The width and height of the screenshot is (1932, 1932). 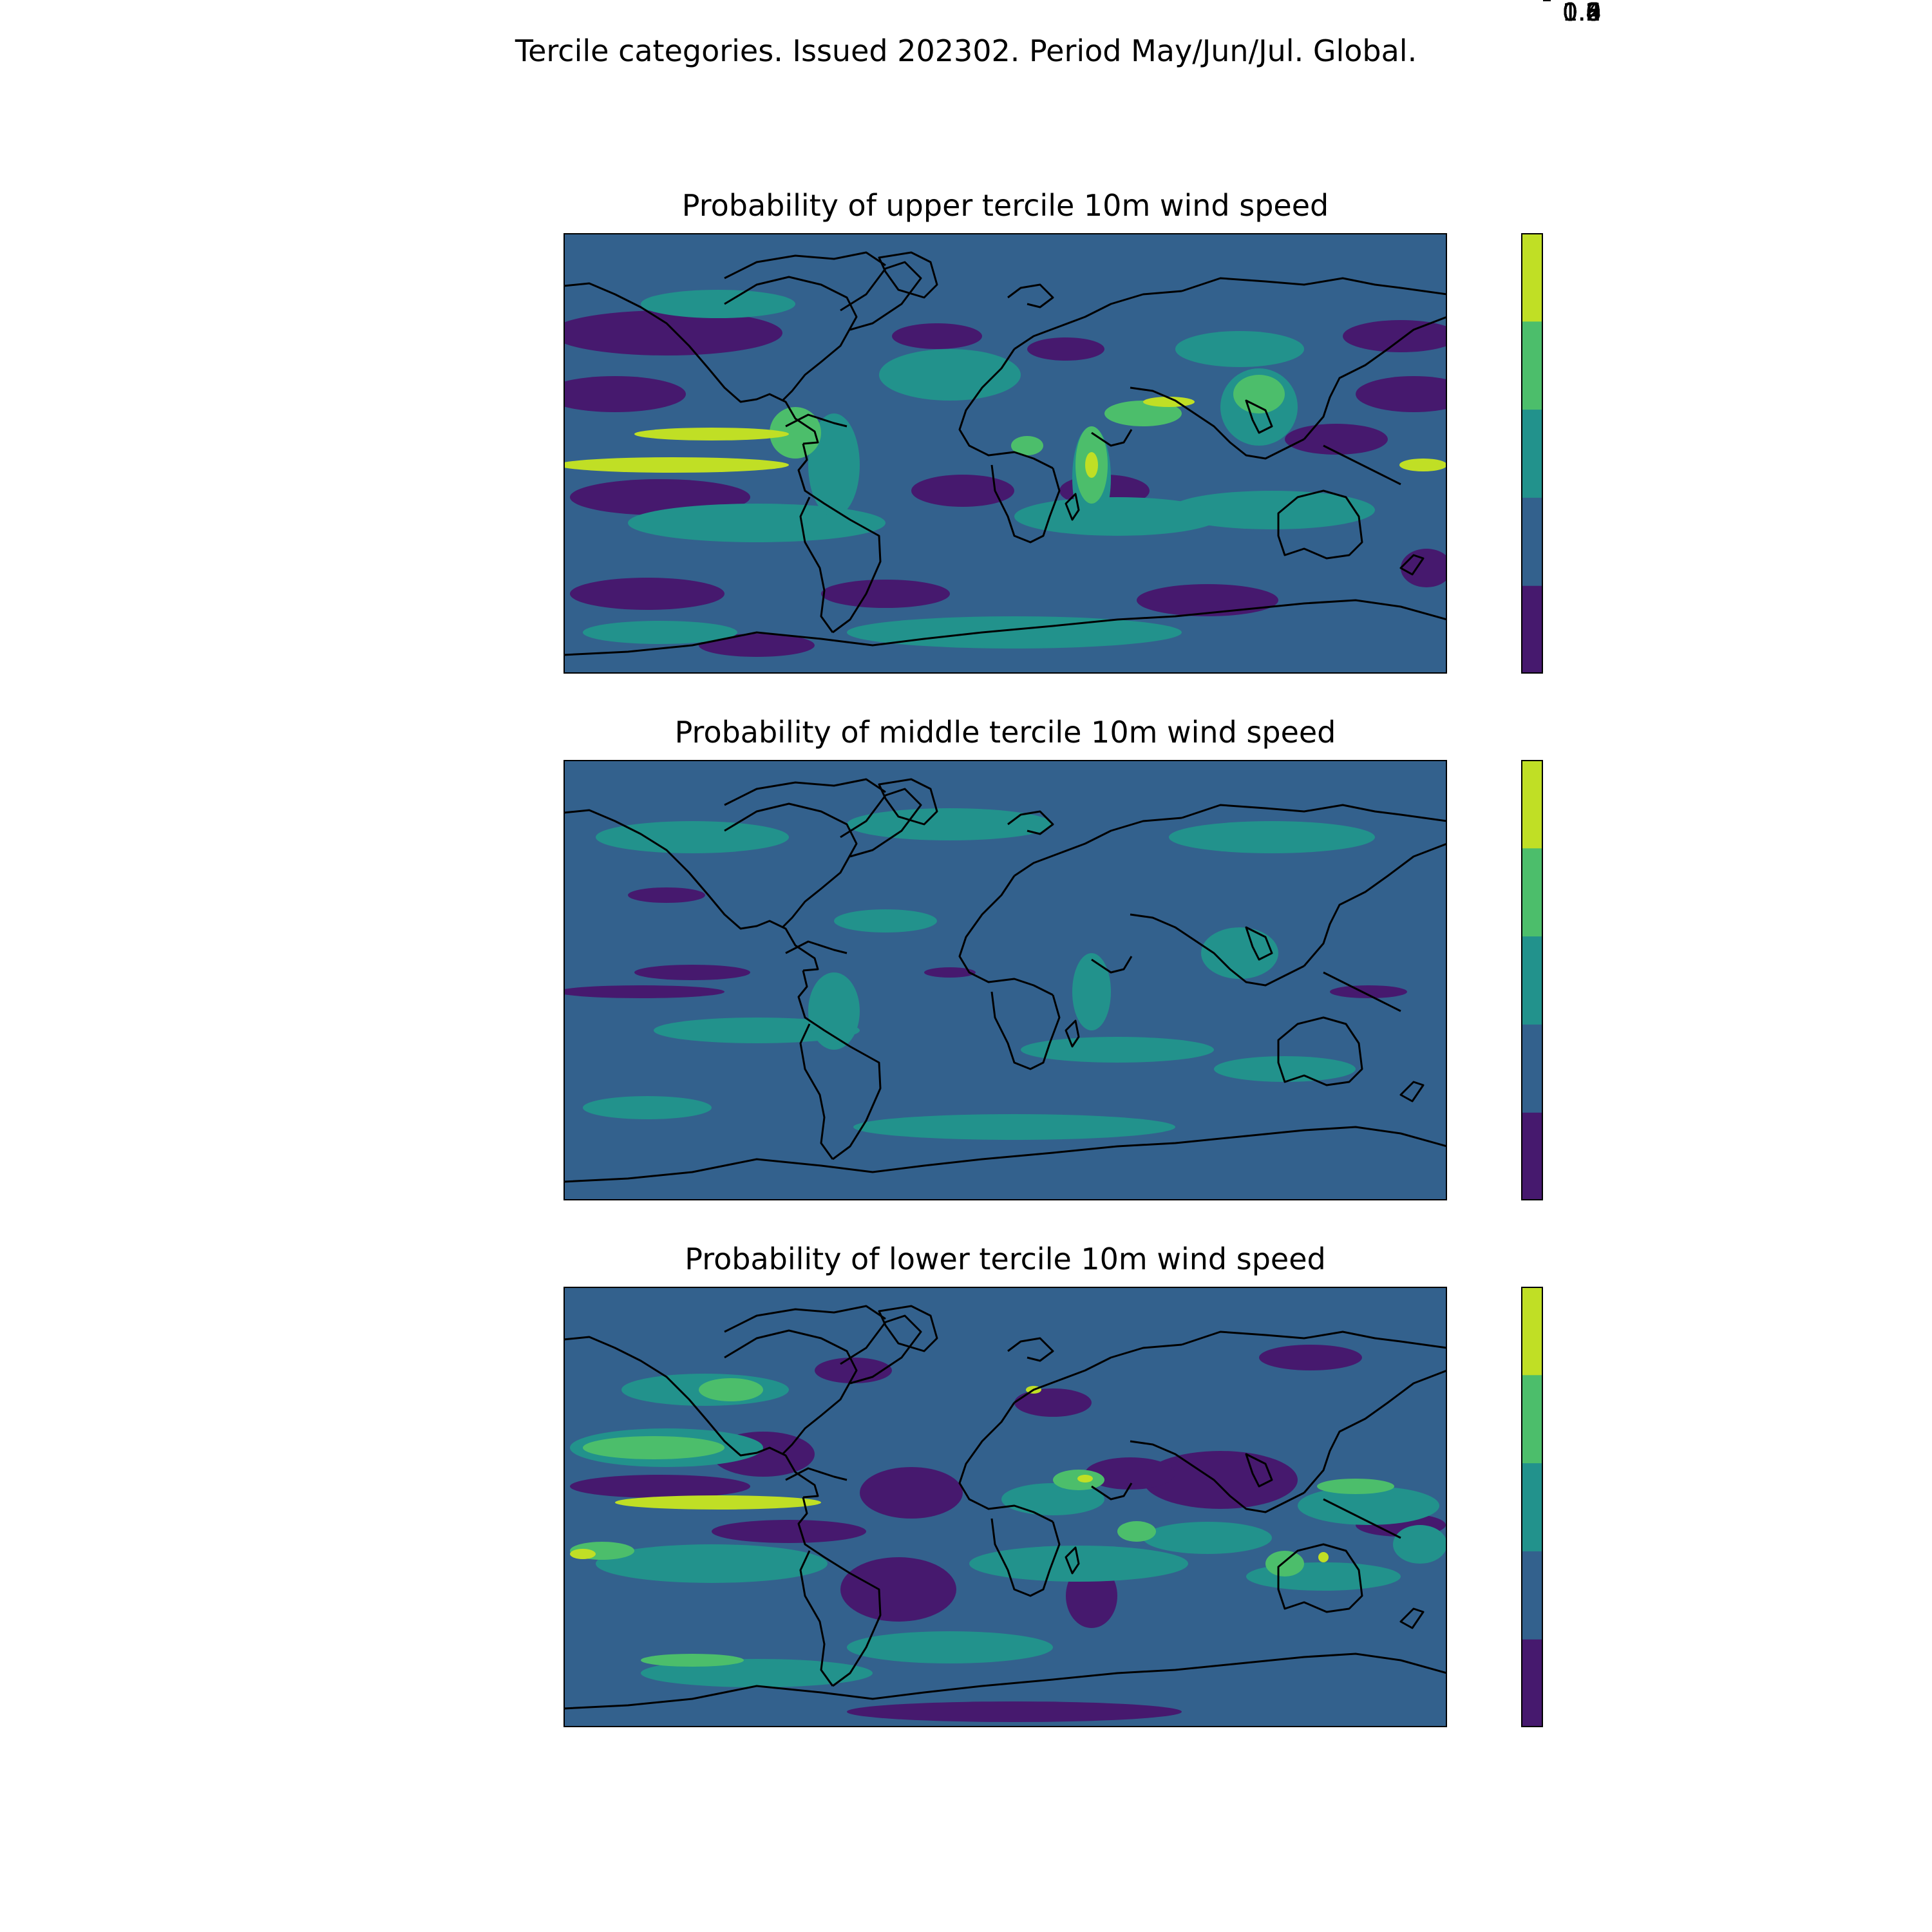 I want to click on colorbar-middle, so click(x=1532, y=980).